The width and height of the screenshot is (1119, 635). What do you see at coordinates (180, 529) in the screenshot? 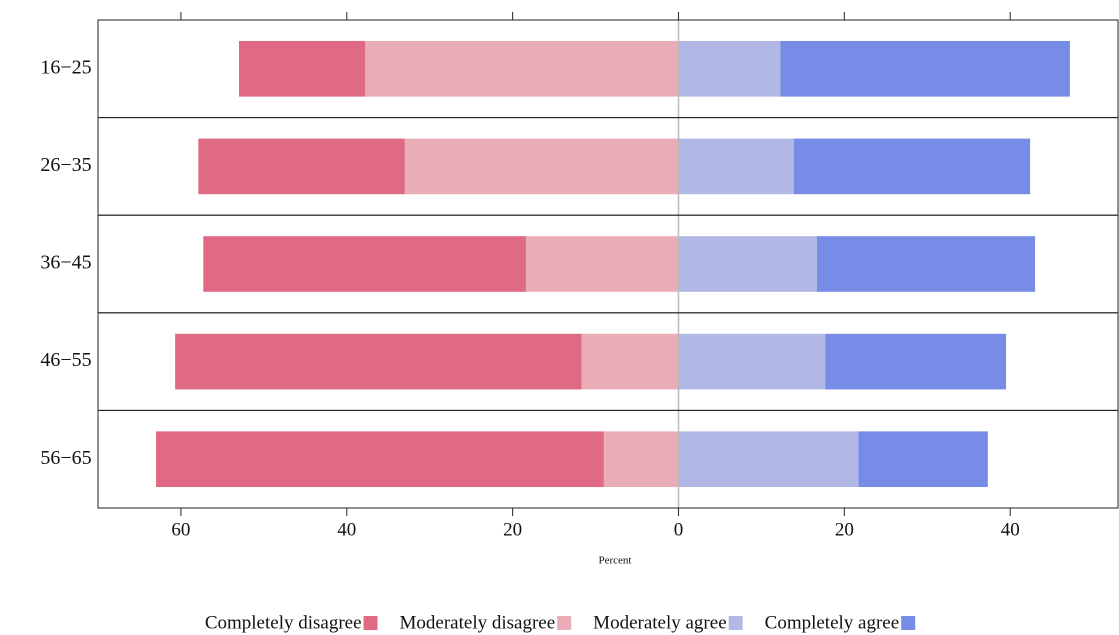
I see `x-tick-label: 60` at bounding box center [180, 529].